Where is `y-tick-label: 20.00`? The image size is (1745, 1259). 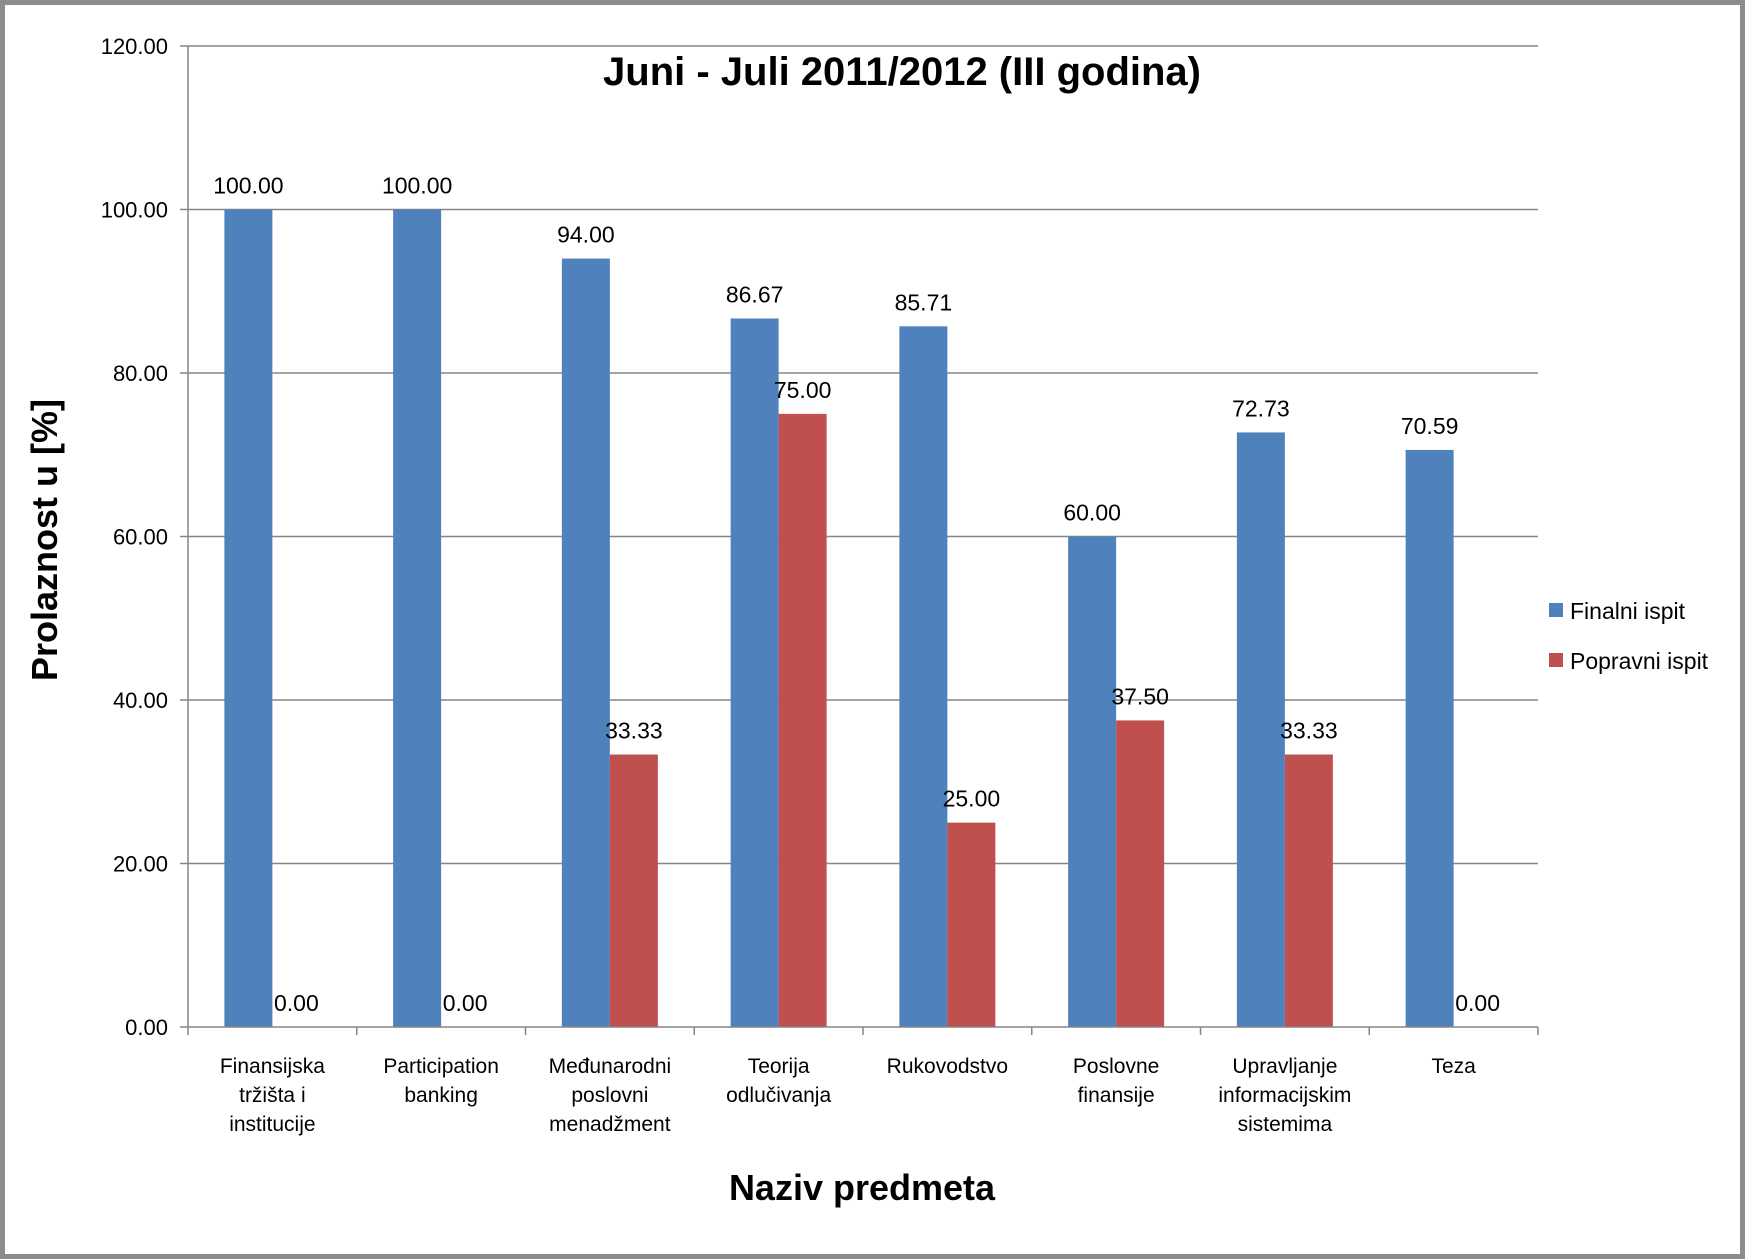 y-tick-label: 20.00 is located at coordinates (140, 864).